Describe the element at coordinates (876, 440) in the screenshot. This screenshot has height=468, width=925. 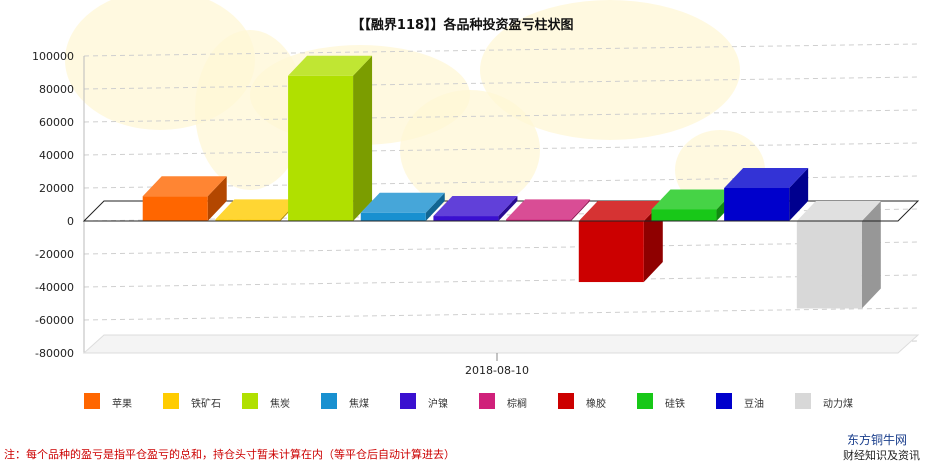
I see `brand-name: 东方铜牛网` at that location.